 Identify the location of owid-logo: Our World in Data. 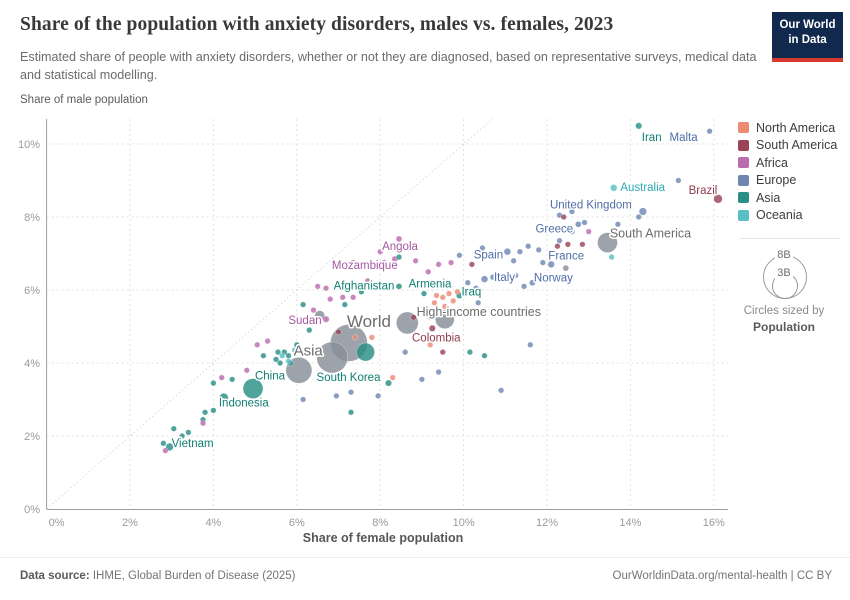
(807, 37).